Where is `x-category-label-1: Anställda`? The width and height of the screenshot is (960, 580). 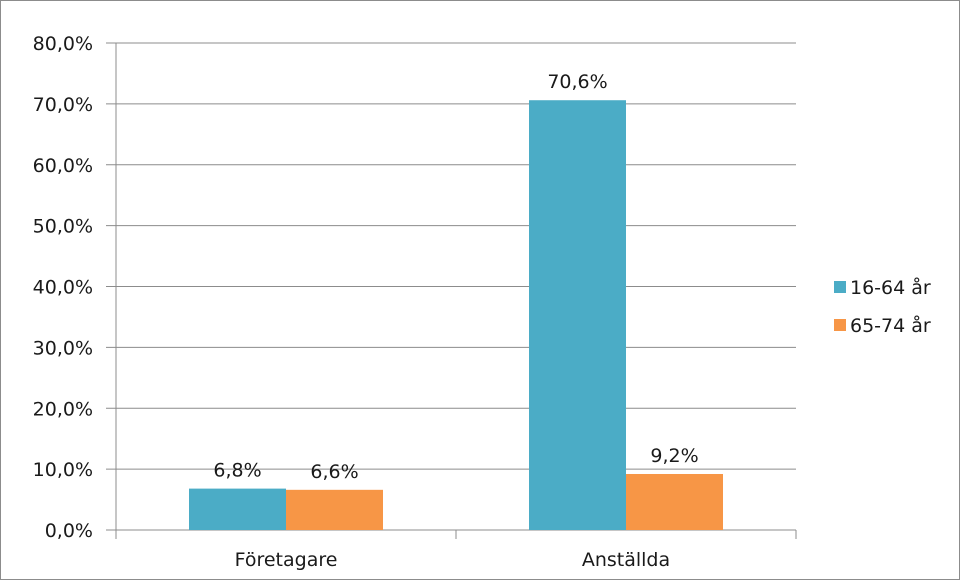
x-category-label-1: Anställda is located at coordinates (626, 560).